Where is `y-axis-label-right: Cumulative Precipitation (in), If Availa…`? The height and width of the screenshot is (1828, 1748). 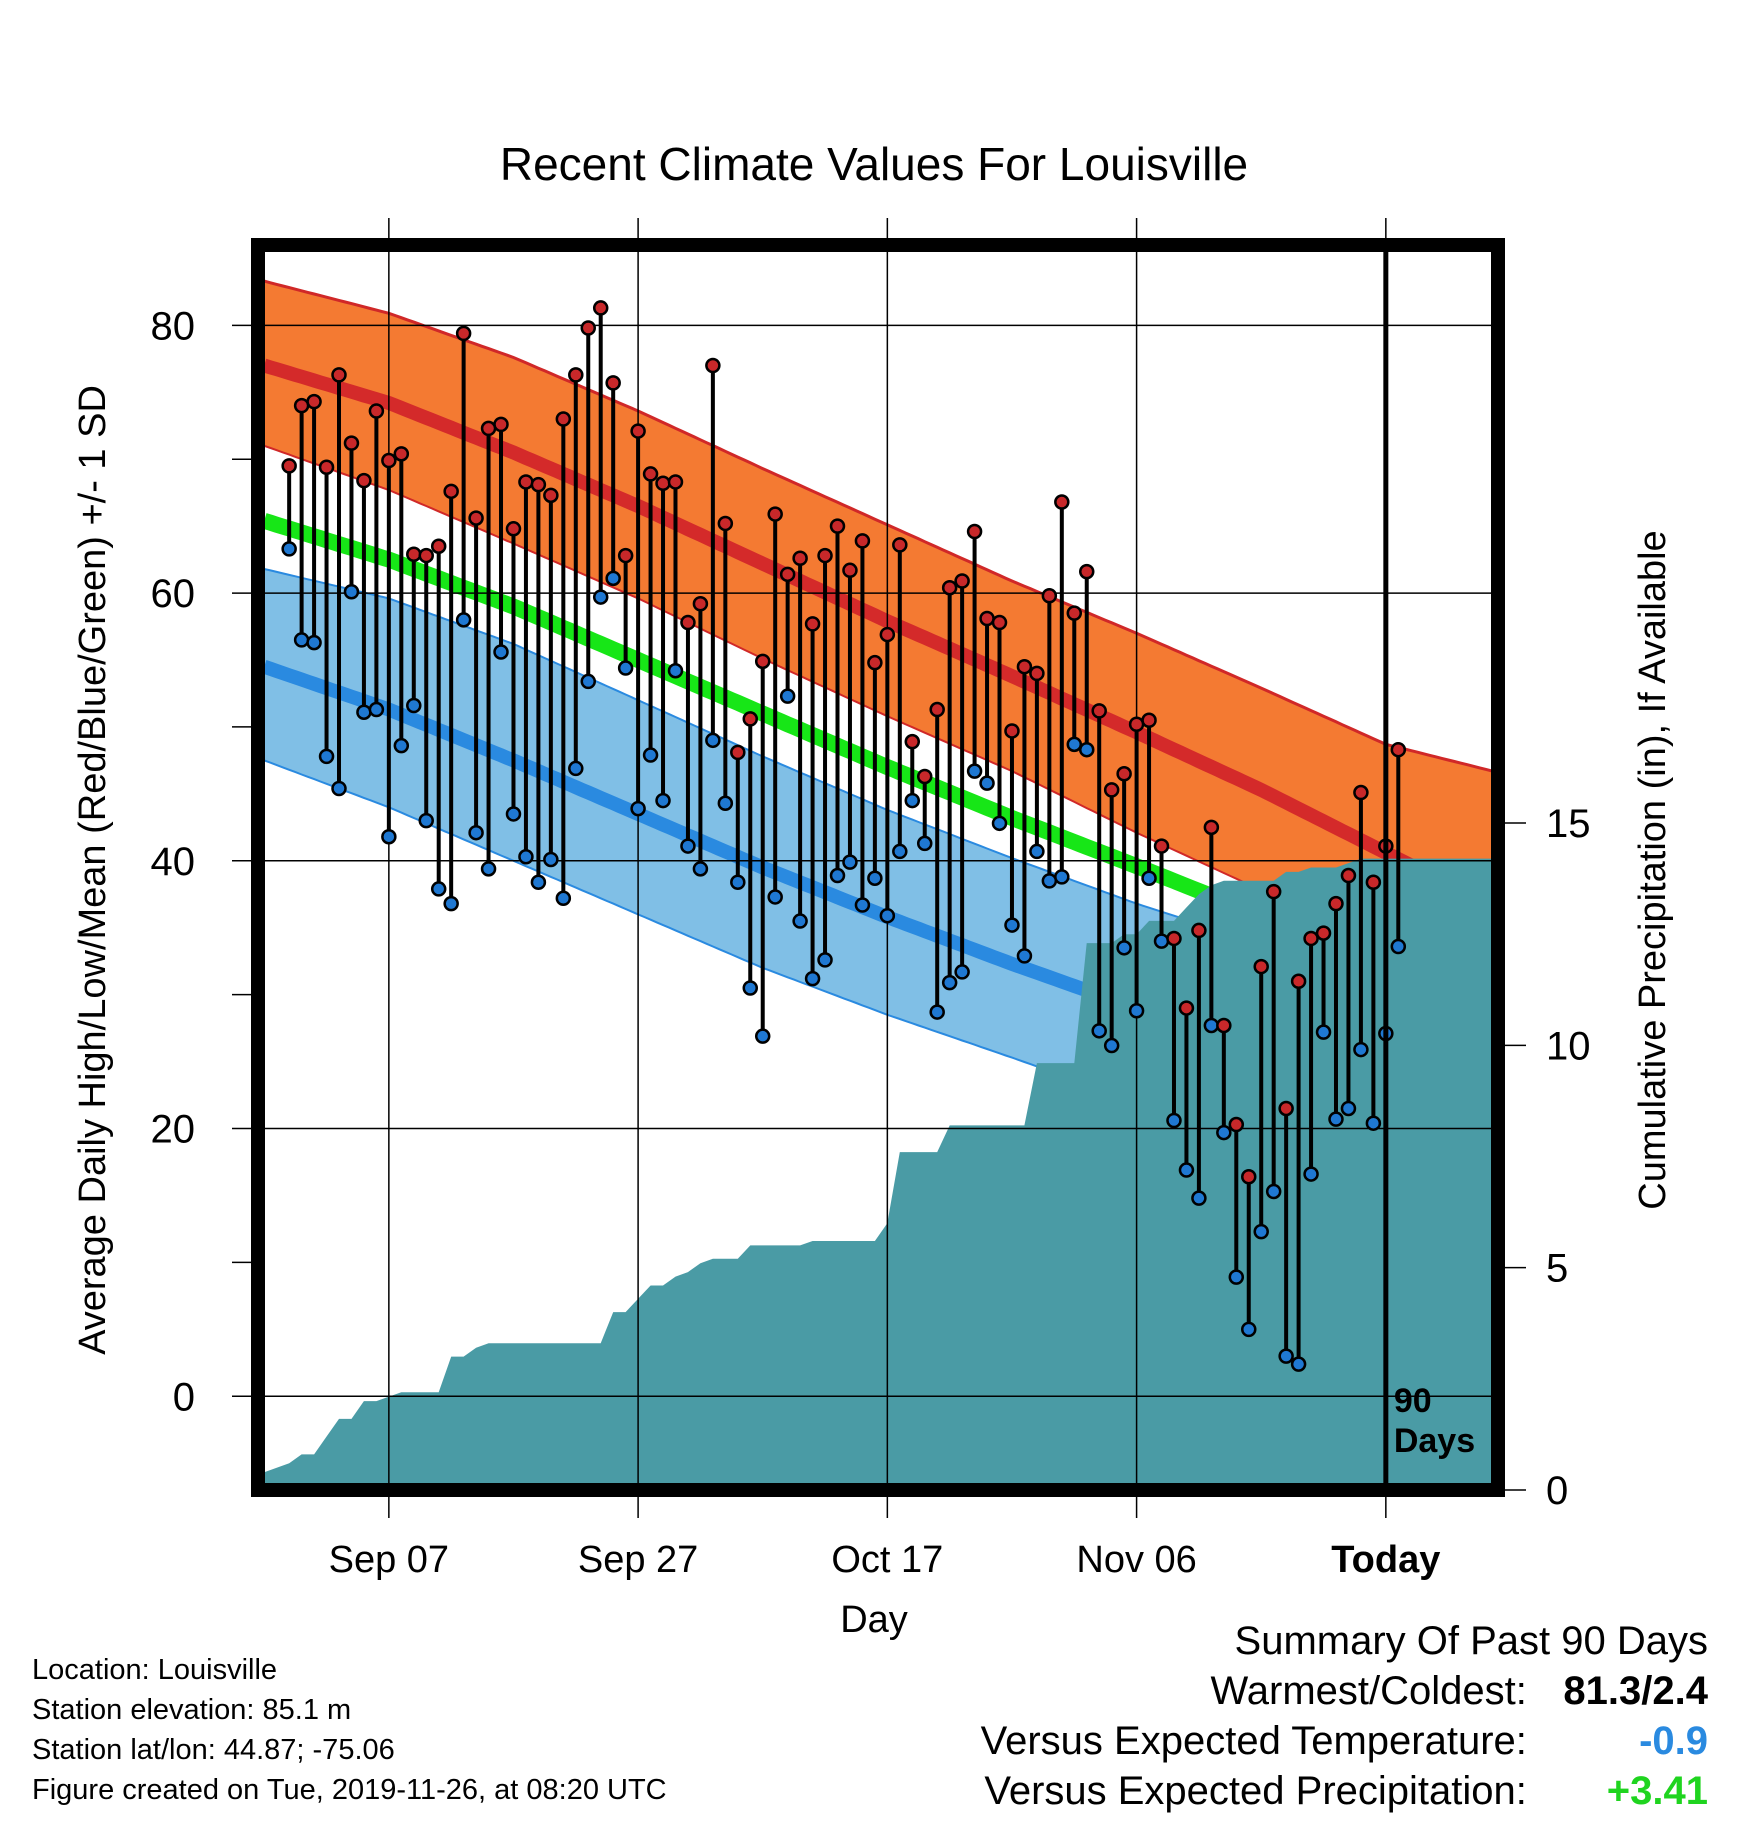 y-axis-label-right: Cumulative Precipitation (in), If Availa… is located at coordinates (1653, 869).